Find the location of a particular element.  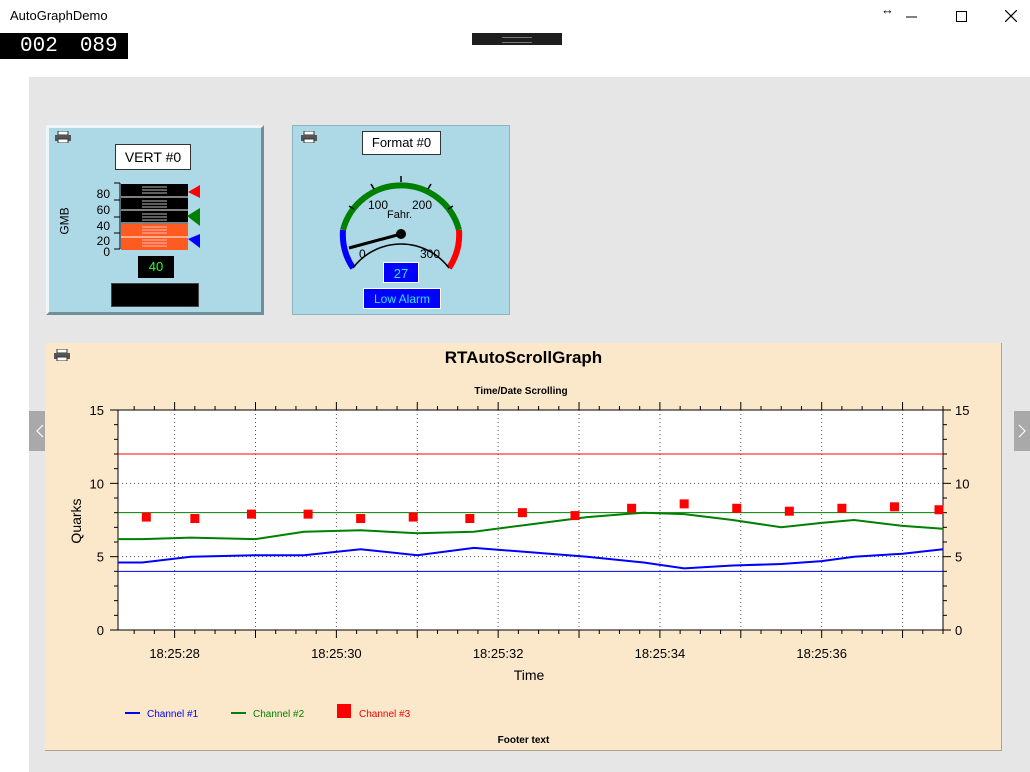

legend-label: Channel #1 is located at coordinates (173, 714).